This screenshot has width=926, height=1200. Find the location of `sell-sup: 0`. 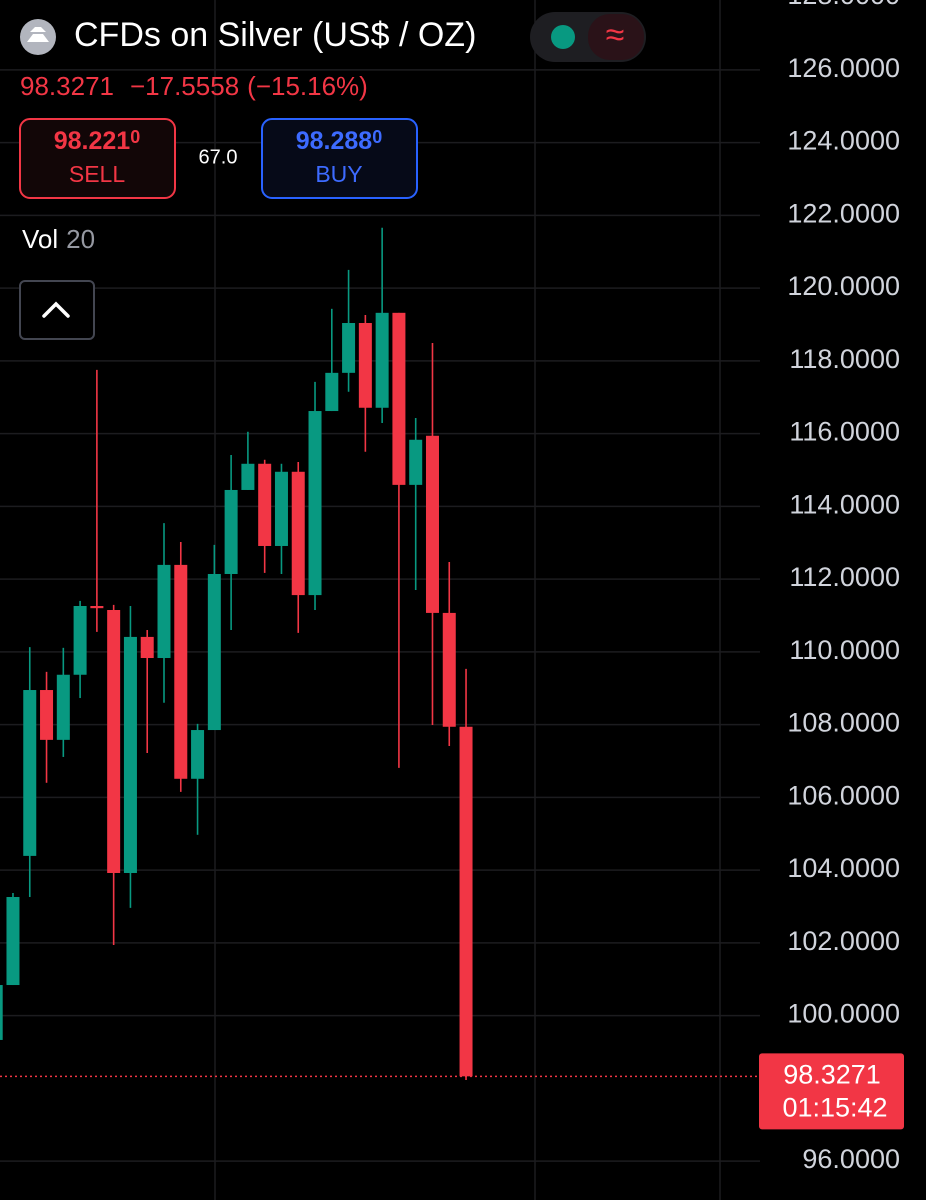

sell-sup: 0 is located at coordinates (135, 137).